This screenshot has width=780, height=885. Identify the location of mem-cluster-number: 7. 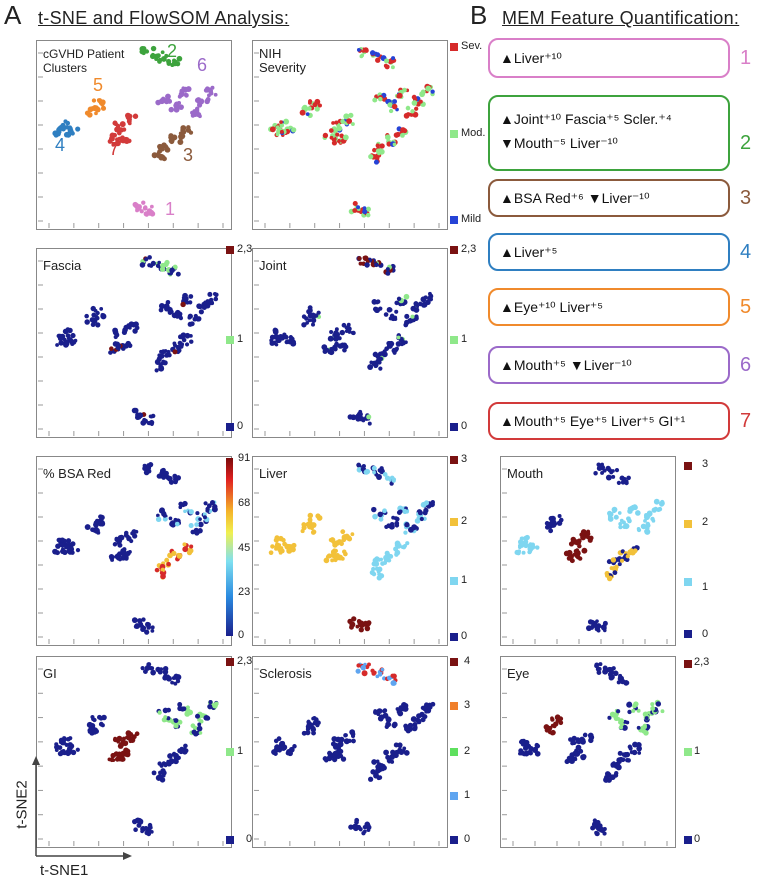
(746, 421).